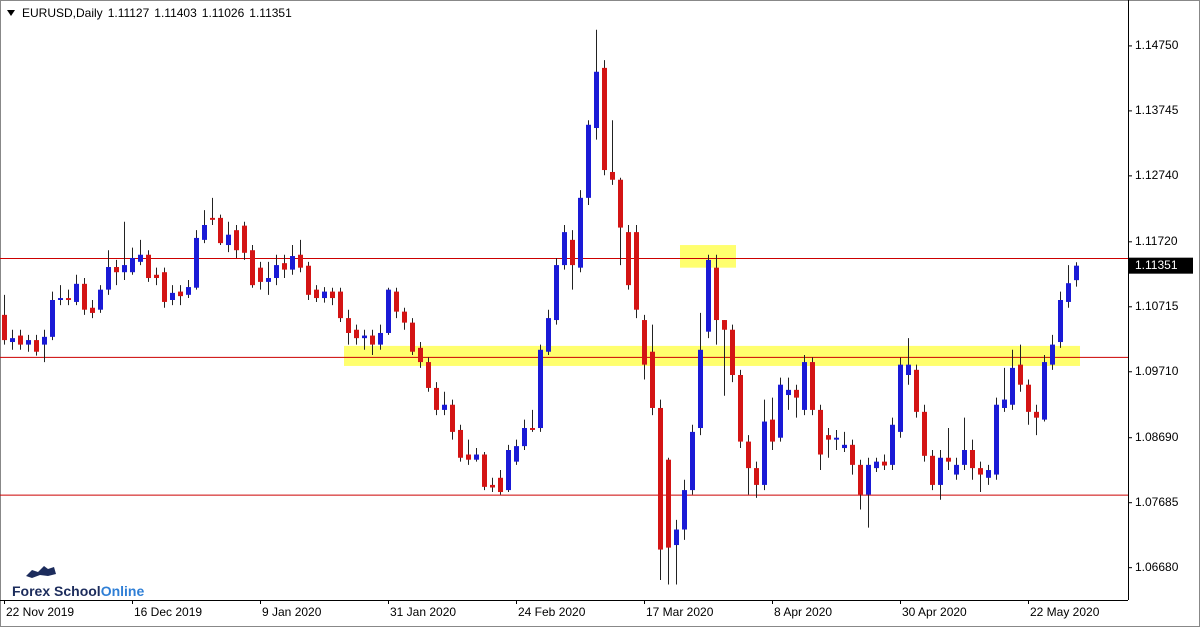 The image size is (1200, 627). I want to click on y-tick-label: 1.08690, so click(1157, 437).